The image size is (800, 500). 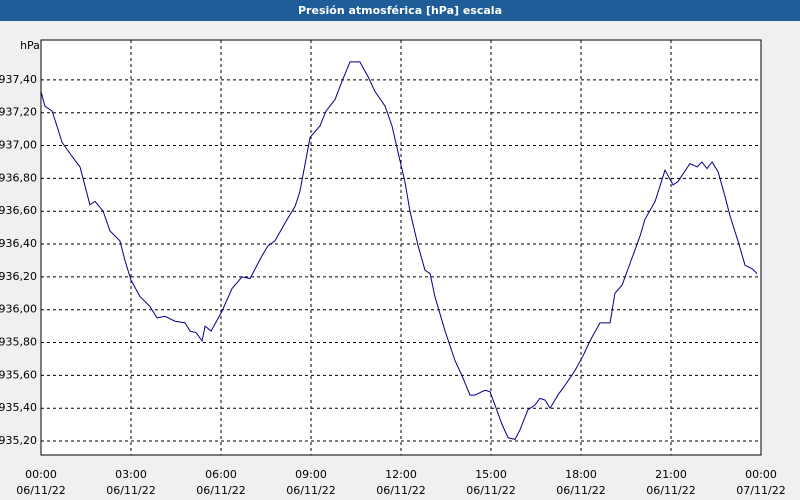 I want to click on x-tick-label: 03:00, so click(x=131, y=474).